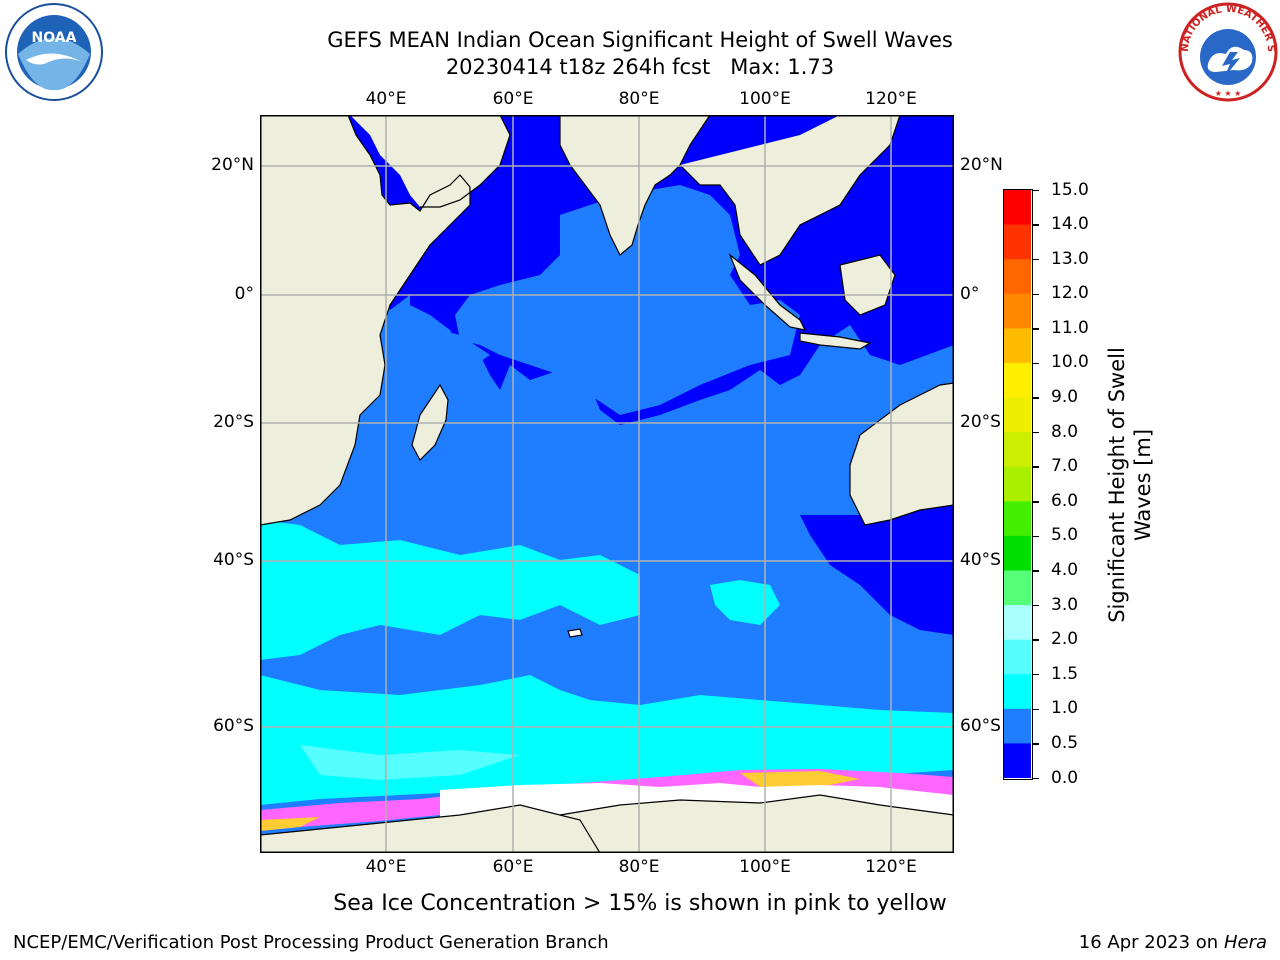 This screenshot has width=1280, height=960. I want to click on lat-tick-right-20s: 20°S, so click(980, 422).